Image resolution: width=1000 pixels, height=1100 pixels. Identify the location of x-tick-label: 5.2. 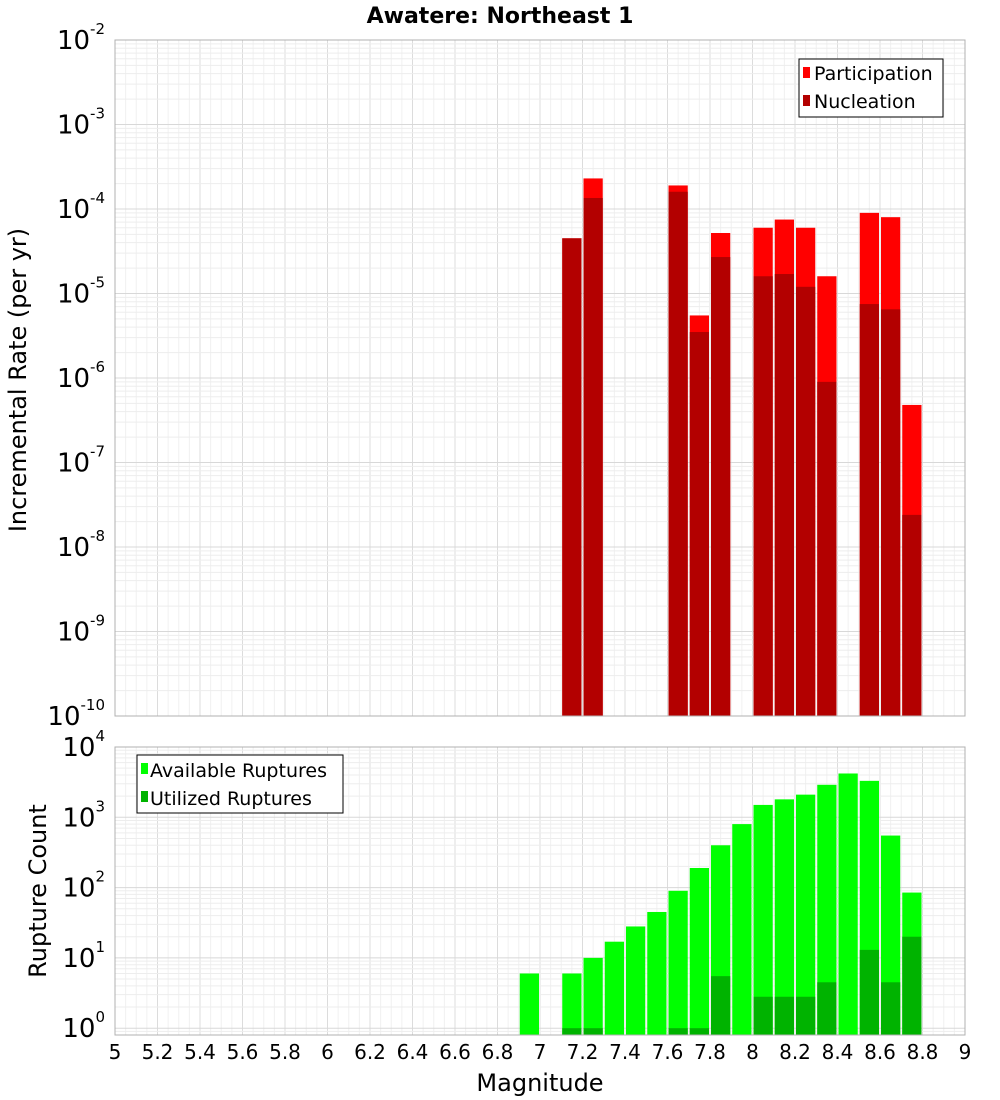
(158, 1052).